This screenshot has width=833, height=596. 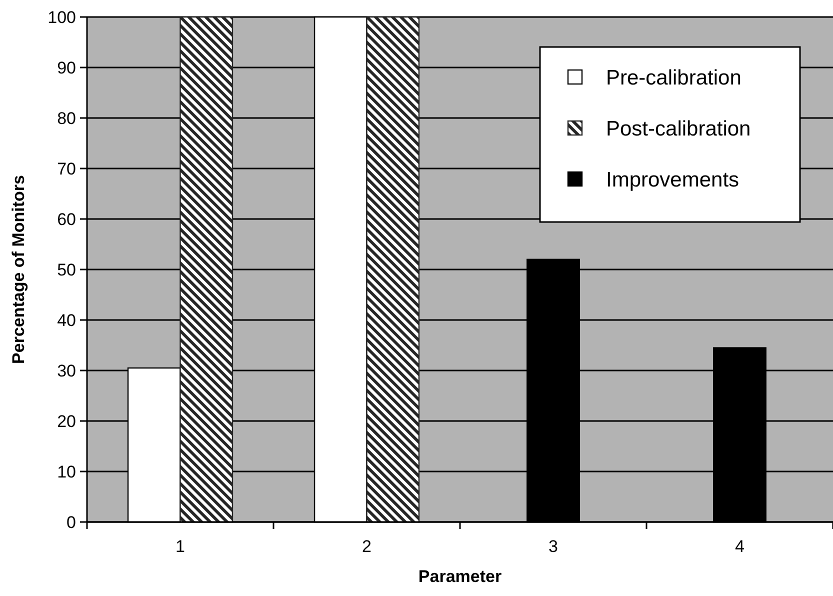 I want to click on y-axis-title: Percentage of Monitors, so click(x=18, y=269).